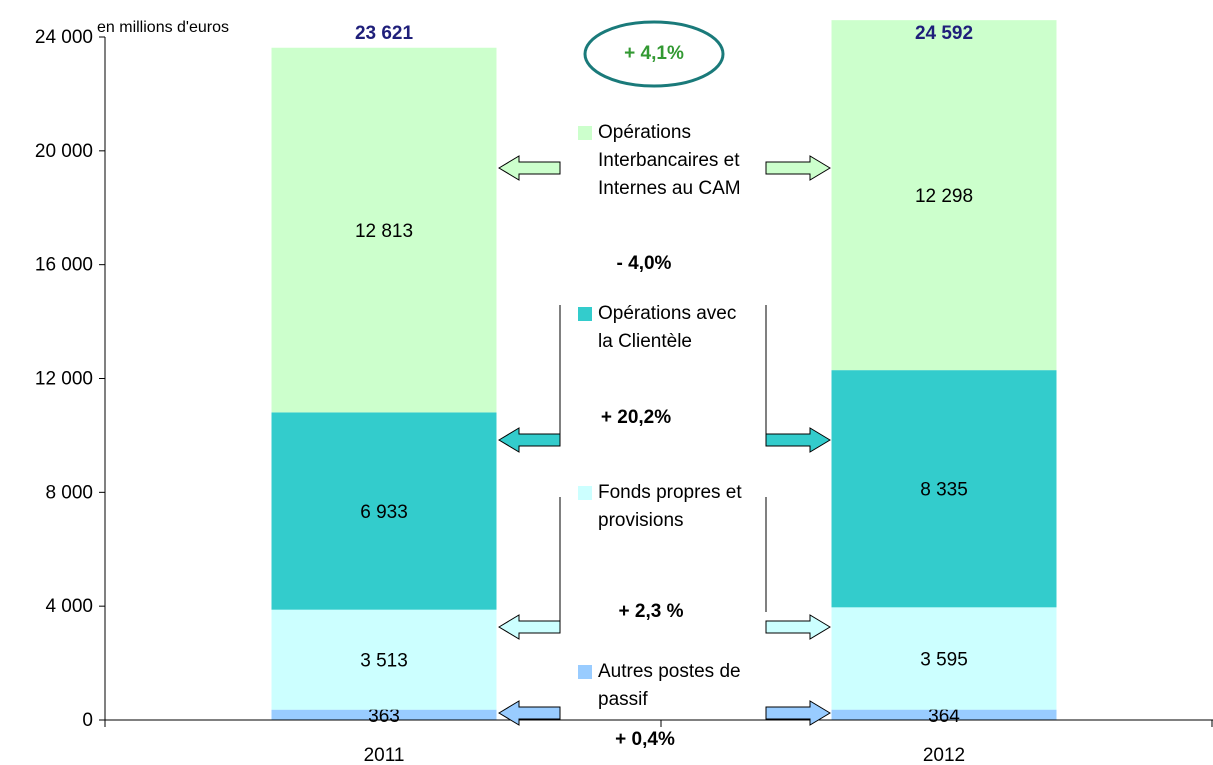 Image resolution: width=1213 pixels, height=765 pixels. What do you see at coordinates (636, 417) in the screenshot?
I see `annotation: + 20,2%` at bounding box center [636, 417].